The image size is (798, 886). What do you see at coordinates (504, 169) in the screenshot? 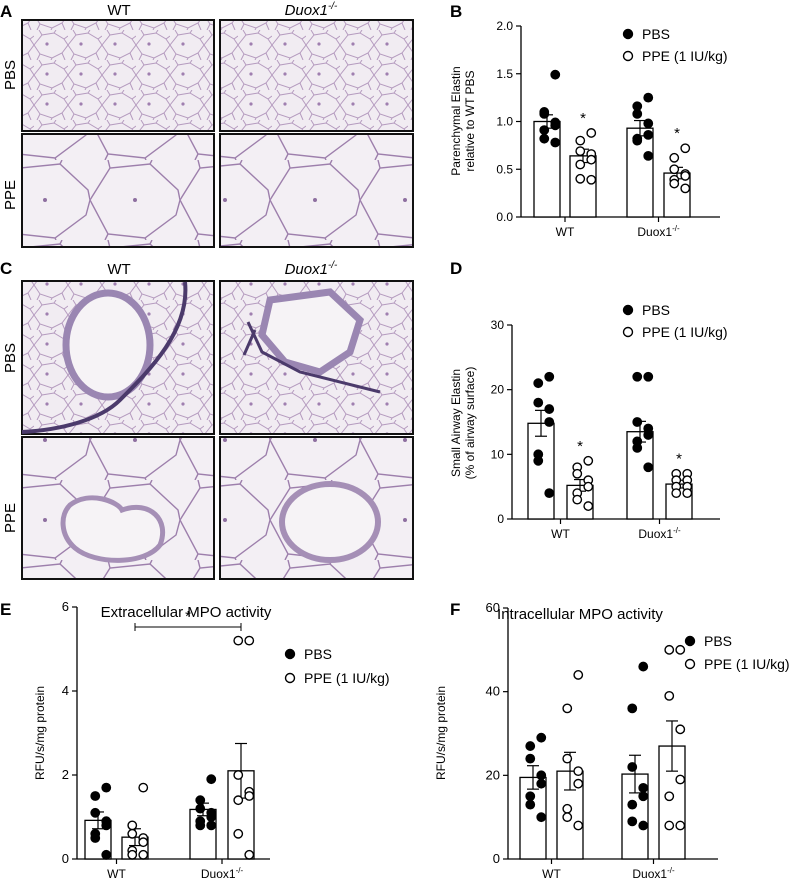
I see `y-tick-label: 0.5` at bounding box center [504, 169].